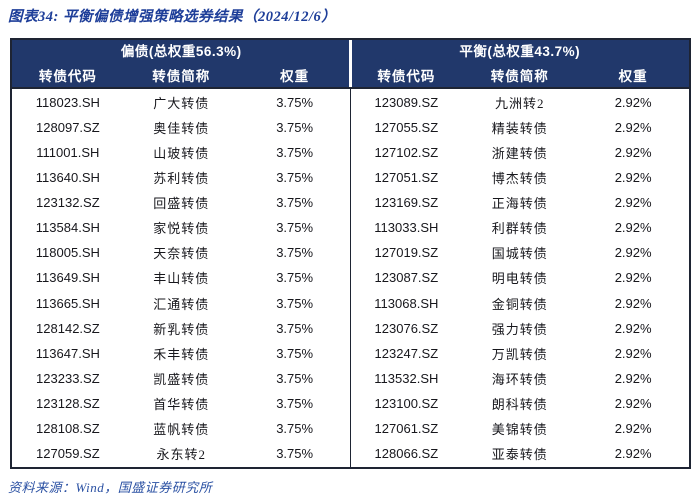 Image resolution: width=700 pixels, height=503 pixels. Describe the element at coordinates (68, 403) in the screenshot. I see `bond-code: 123128.SZ` at that location.